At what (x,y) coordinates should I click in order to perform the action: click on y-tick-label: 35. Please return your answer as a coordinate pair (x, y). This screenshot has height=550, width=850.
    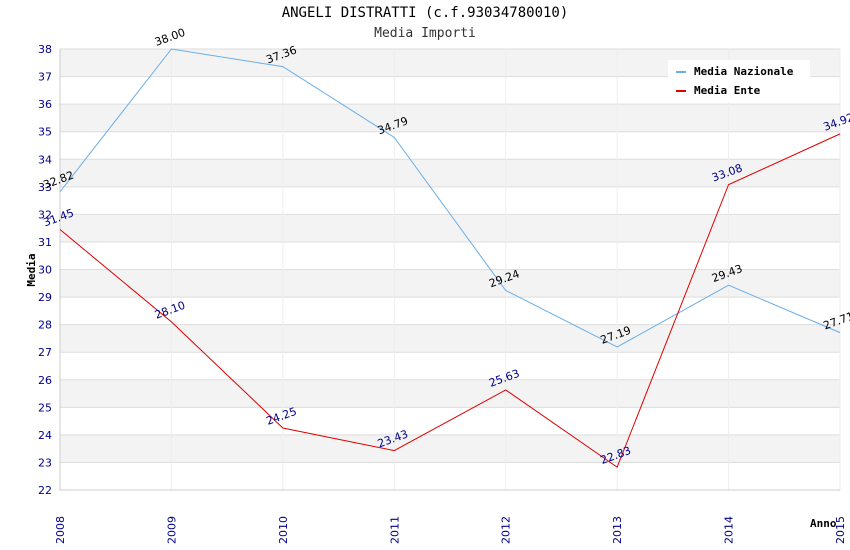
    Looking at the image, I should click on (45, 132).